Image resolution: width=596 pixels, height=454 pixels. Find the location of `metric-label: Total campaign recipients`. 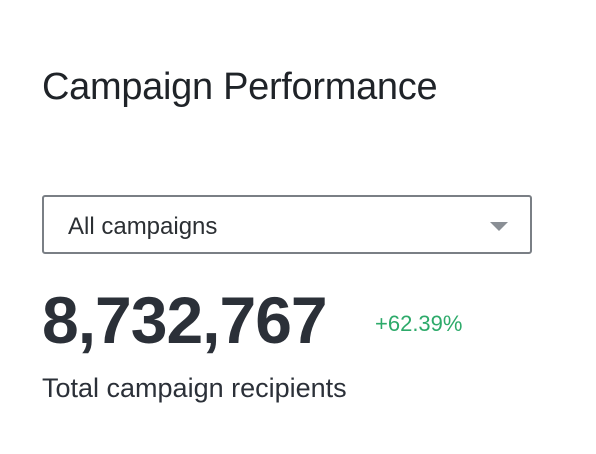

metric-label: Total campaign recipients is located at coordinates (194, 388).